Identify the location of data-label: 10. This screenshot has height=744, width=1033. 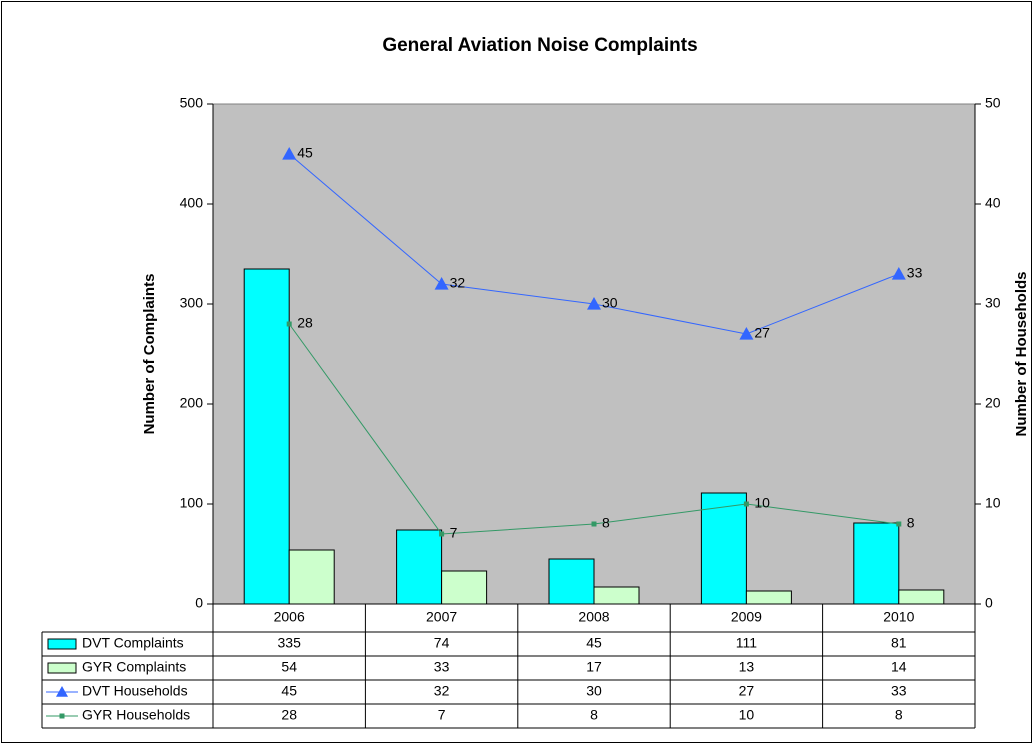
(762, 503).